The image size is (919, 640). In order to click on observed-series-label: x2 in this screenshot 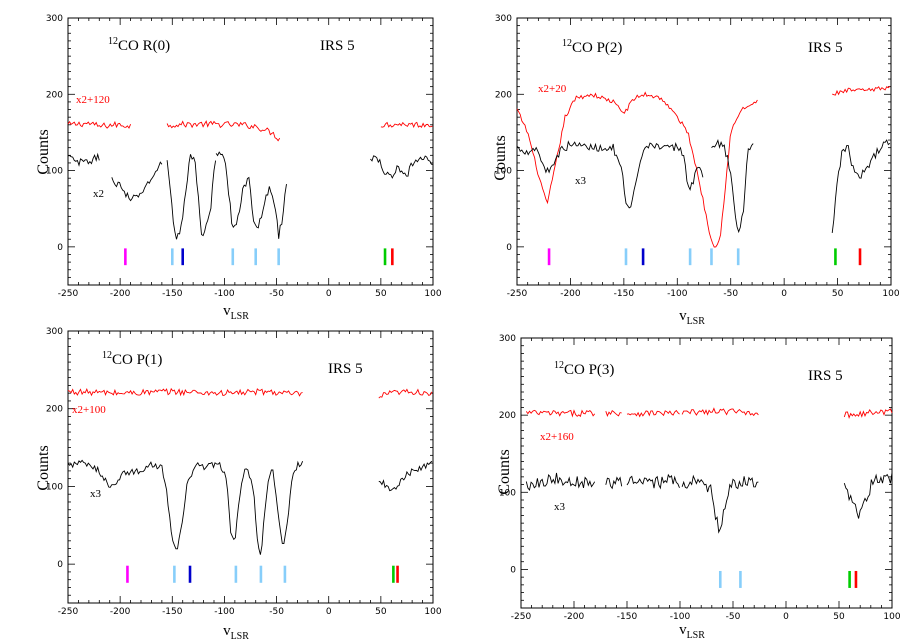, I will do `click(98, 194)`.